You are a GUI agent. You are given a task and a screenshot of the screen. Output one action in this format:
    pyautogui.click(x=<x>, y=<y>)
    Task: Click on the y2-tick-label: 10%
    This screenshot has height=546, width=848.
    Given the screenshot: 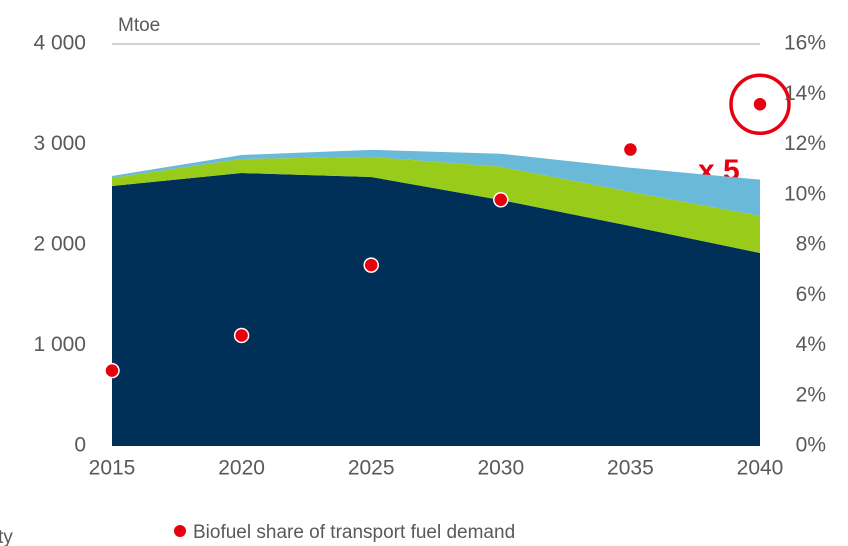 What is the action you would take?
    pyautogui.click(x=805, y=193)
    